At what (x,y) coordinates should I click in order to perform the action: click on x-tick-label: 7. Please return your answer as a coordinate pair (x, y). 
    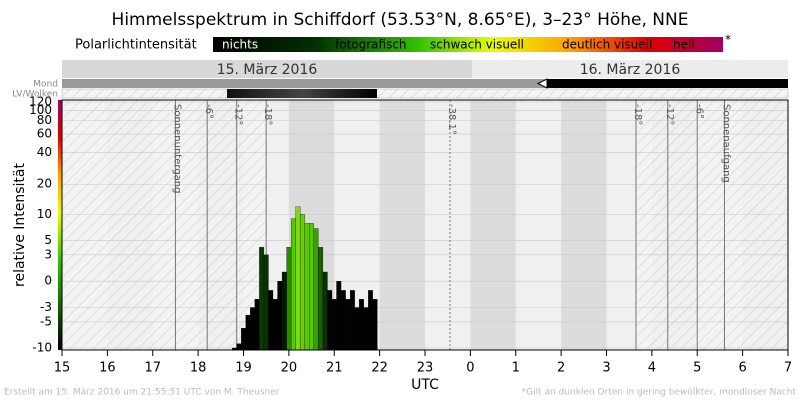
    Looking at the image, I should click on (788, 368).